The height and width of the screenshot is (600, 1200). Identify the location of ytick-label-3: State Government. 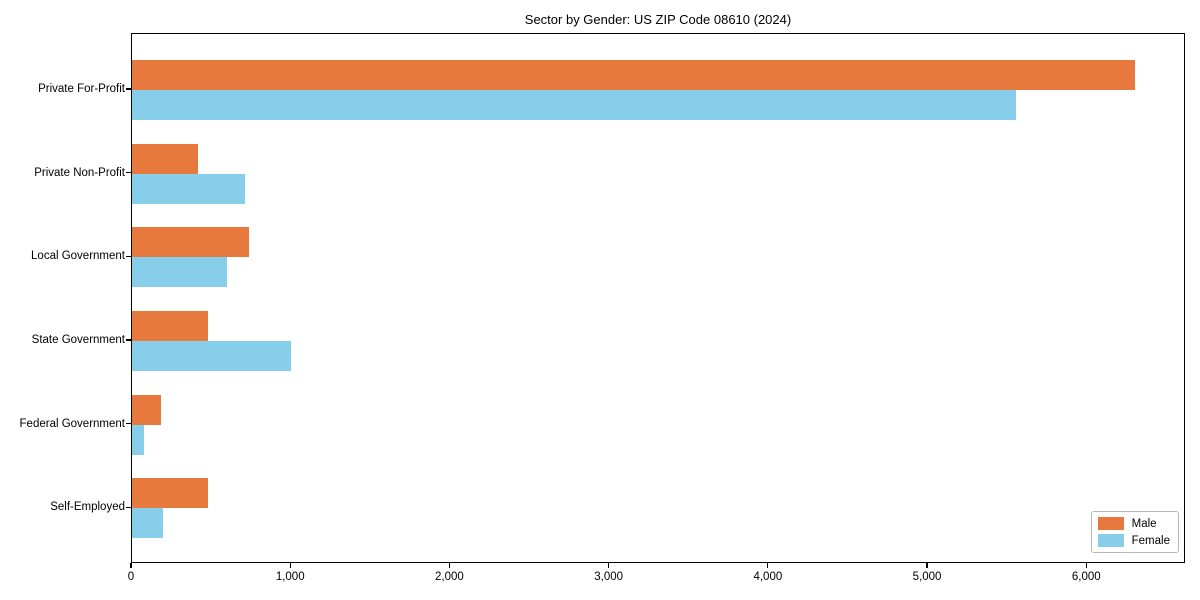
(78, 339).